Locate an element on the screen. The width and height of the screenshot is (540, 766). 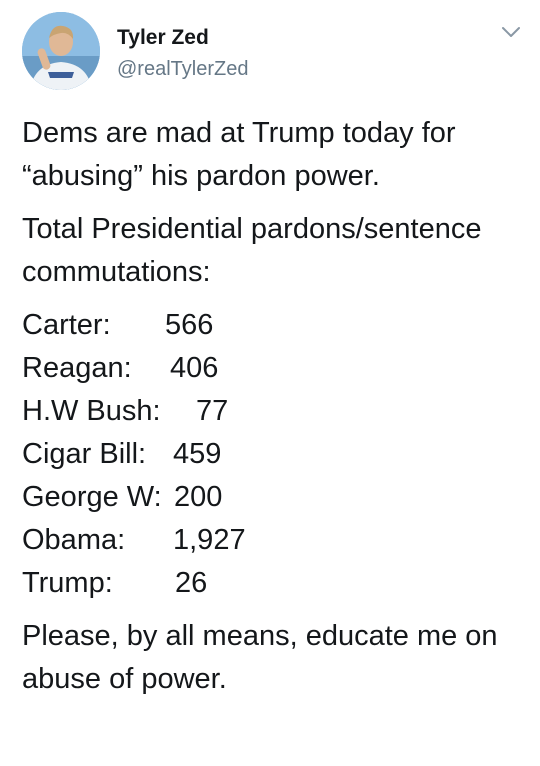
pardon-count: 77 is located at coordinates (212, 411).